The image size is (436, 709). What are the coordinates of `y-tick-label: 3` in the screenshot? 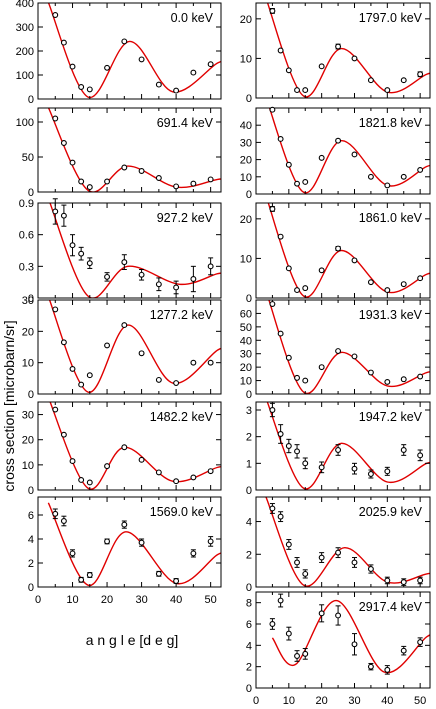 It's located at (249, 411).